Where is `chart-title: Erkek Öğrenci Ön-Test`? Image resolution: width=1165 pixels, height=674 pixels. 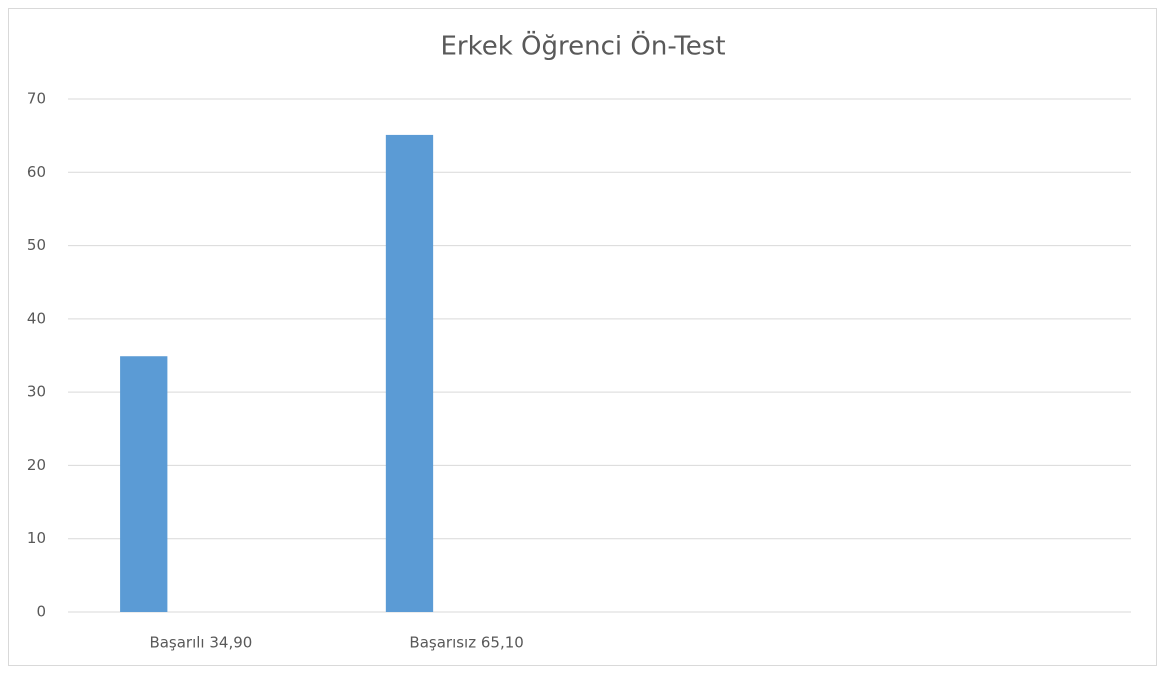
chart-title: Erkek Öğrenci Ön-Test is located at coordinates (582, 46).